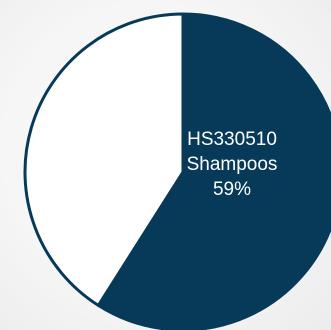 This screenshot has height=330, width=331. What do you see at coordinates (232, 139) in the screenshot?
I see `pie-slice-label-line: HS330510` at bounding box center [232, 139].